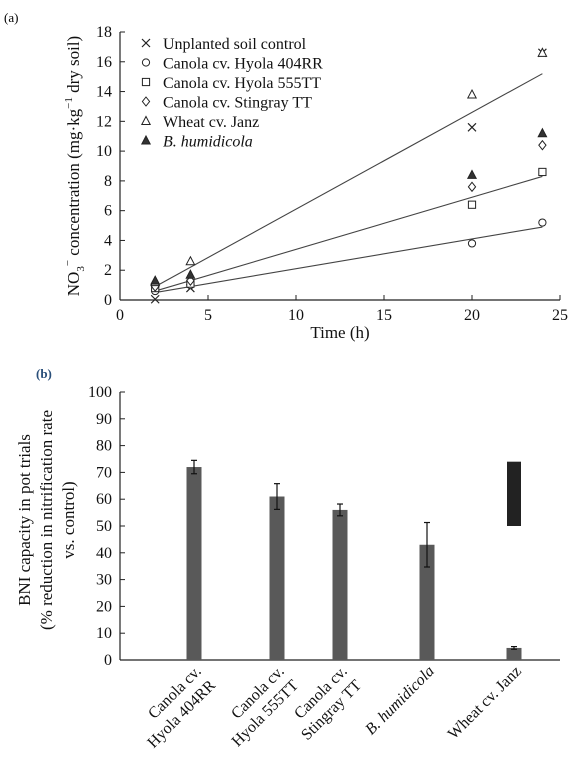 This screenshot has height=782, width=581. I want to click on legend-label: Wheat cv. Janz, so click(211, 122).